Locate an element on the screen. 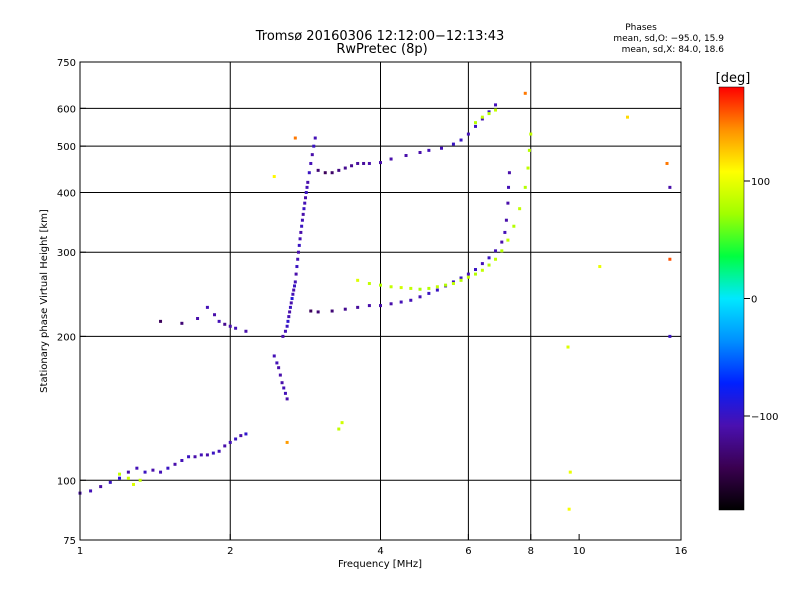  y-tick-label: 600 is located at coordinates (66, 109).